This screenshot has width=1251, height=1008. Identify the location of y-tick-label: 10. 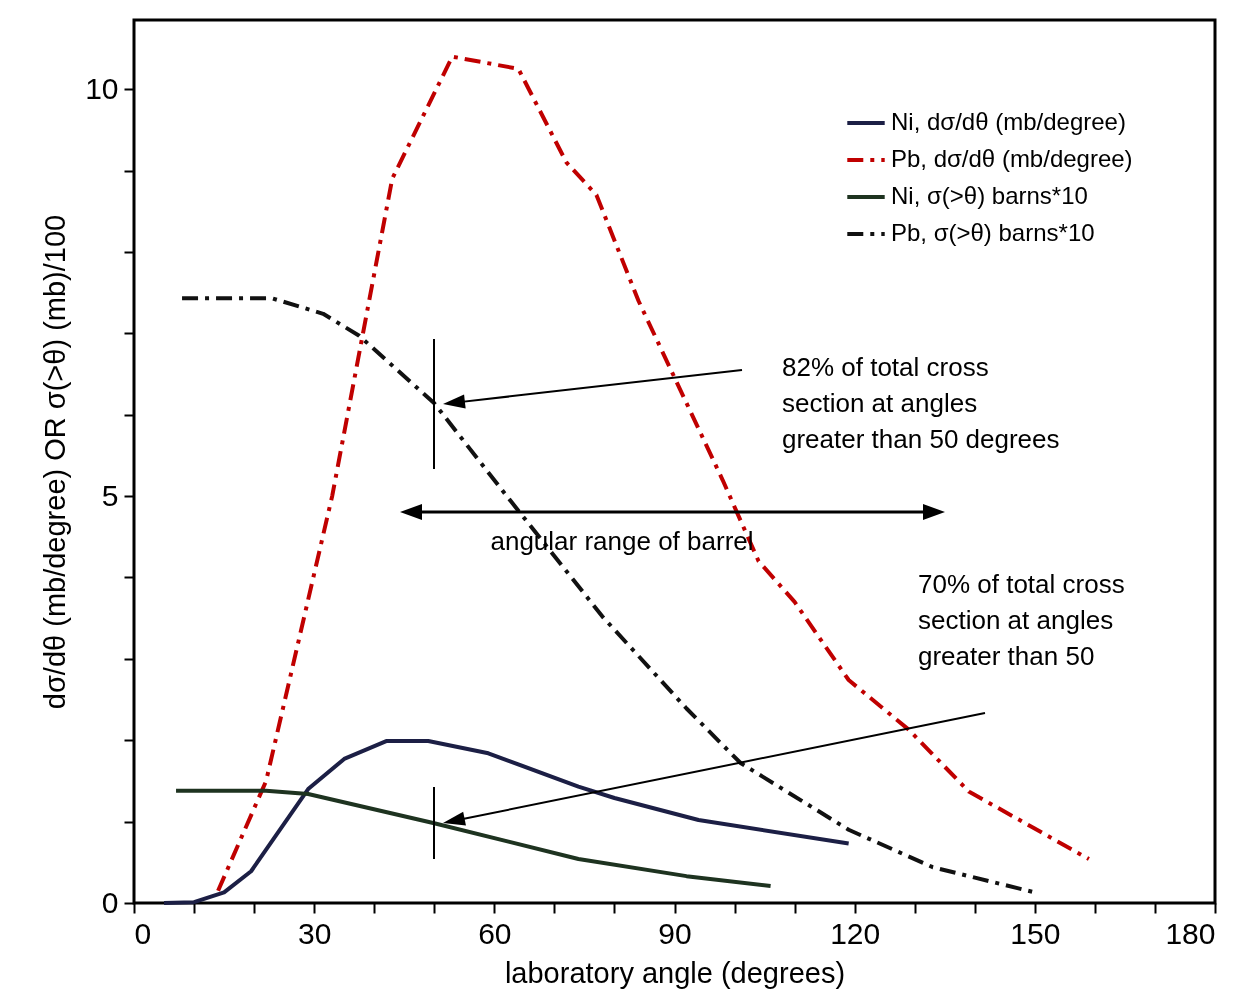
(102, 88).